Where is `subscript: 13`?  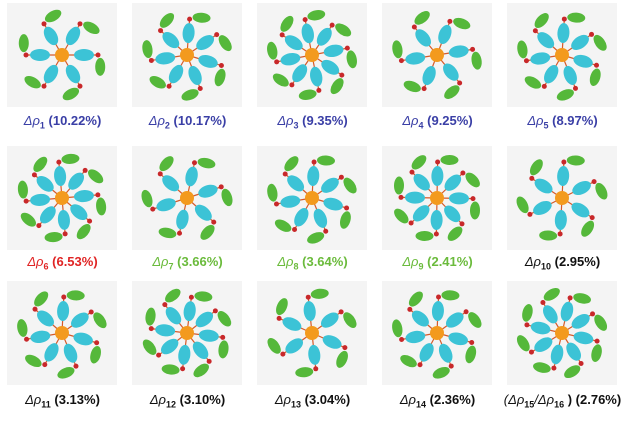 subscript: 13 is located at coordinates (296, 404).